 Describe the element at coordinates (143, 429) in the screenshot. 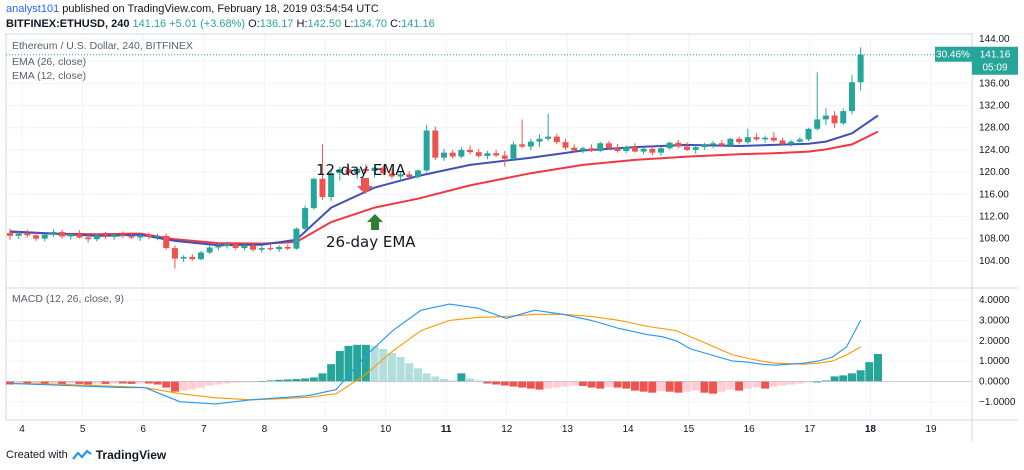

I see `x-tick-label: 6` at that location.